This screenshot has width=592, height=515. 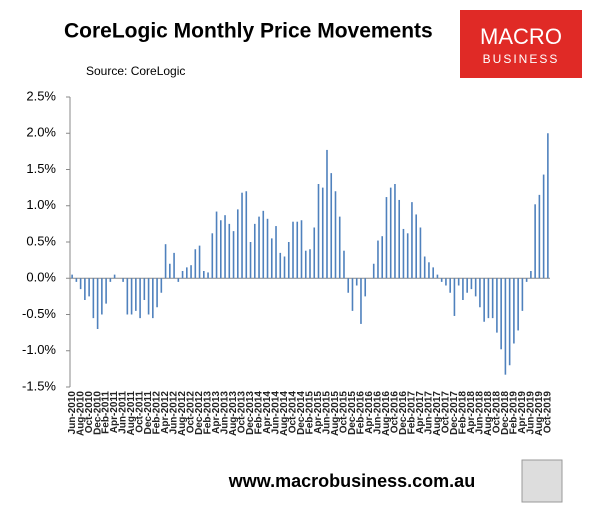 What do you see at coordinates (140, 412) in the screenshot?
I see `x-tick-label: Oct-2011` at bounding box center [140, 412].